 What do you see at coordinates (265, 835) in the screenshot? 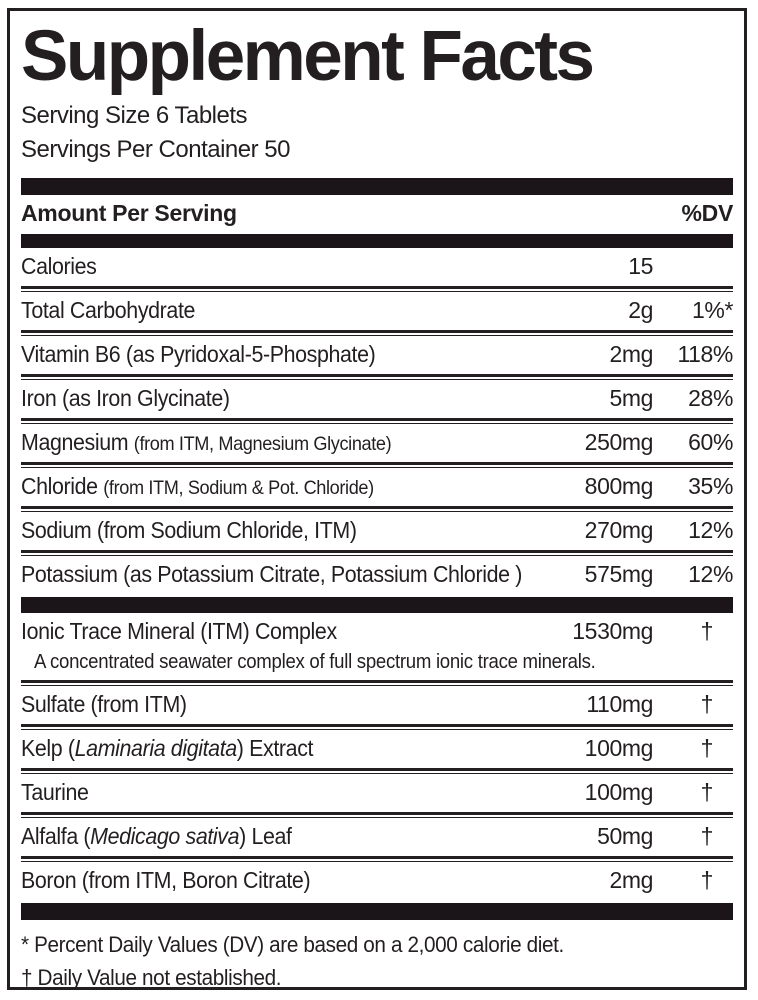
I see `name-suffix: ) Leaf` at bounding box center [265, 835].